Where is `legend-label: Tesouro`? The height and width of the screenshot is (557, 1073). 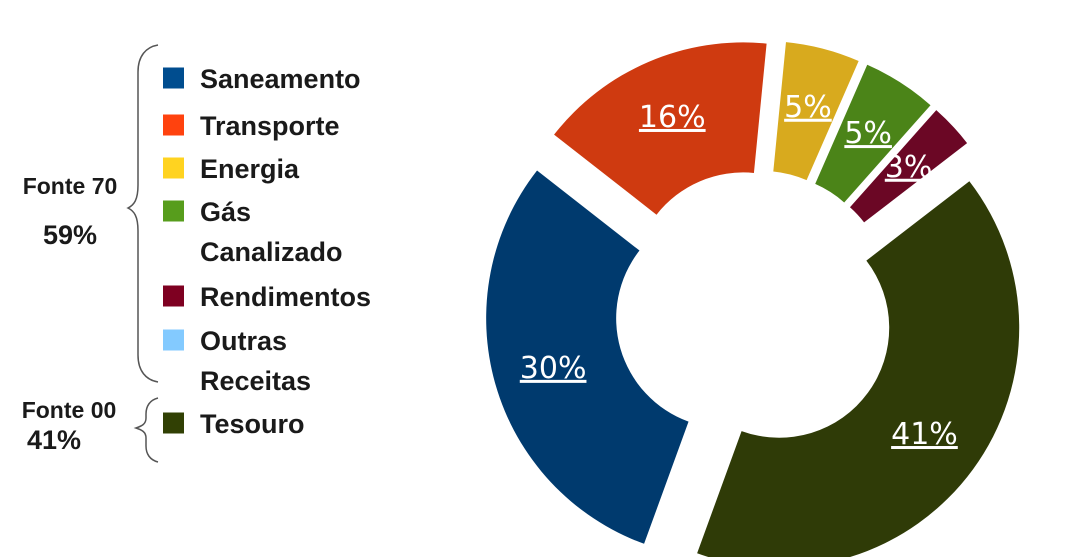
legend-label: Tesouro is located at coordinates (252, 424).